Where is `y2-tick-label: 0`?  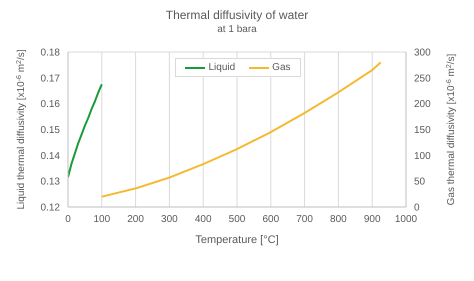 y2-tick-label: 0 is located at coordinates (417, 208).